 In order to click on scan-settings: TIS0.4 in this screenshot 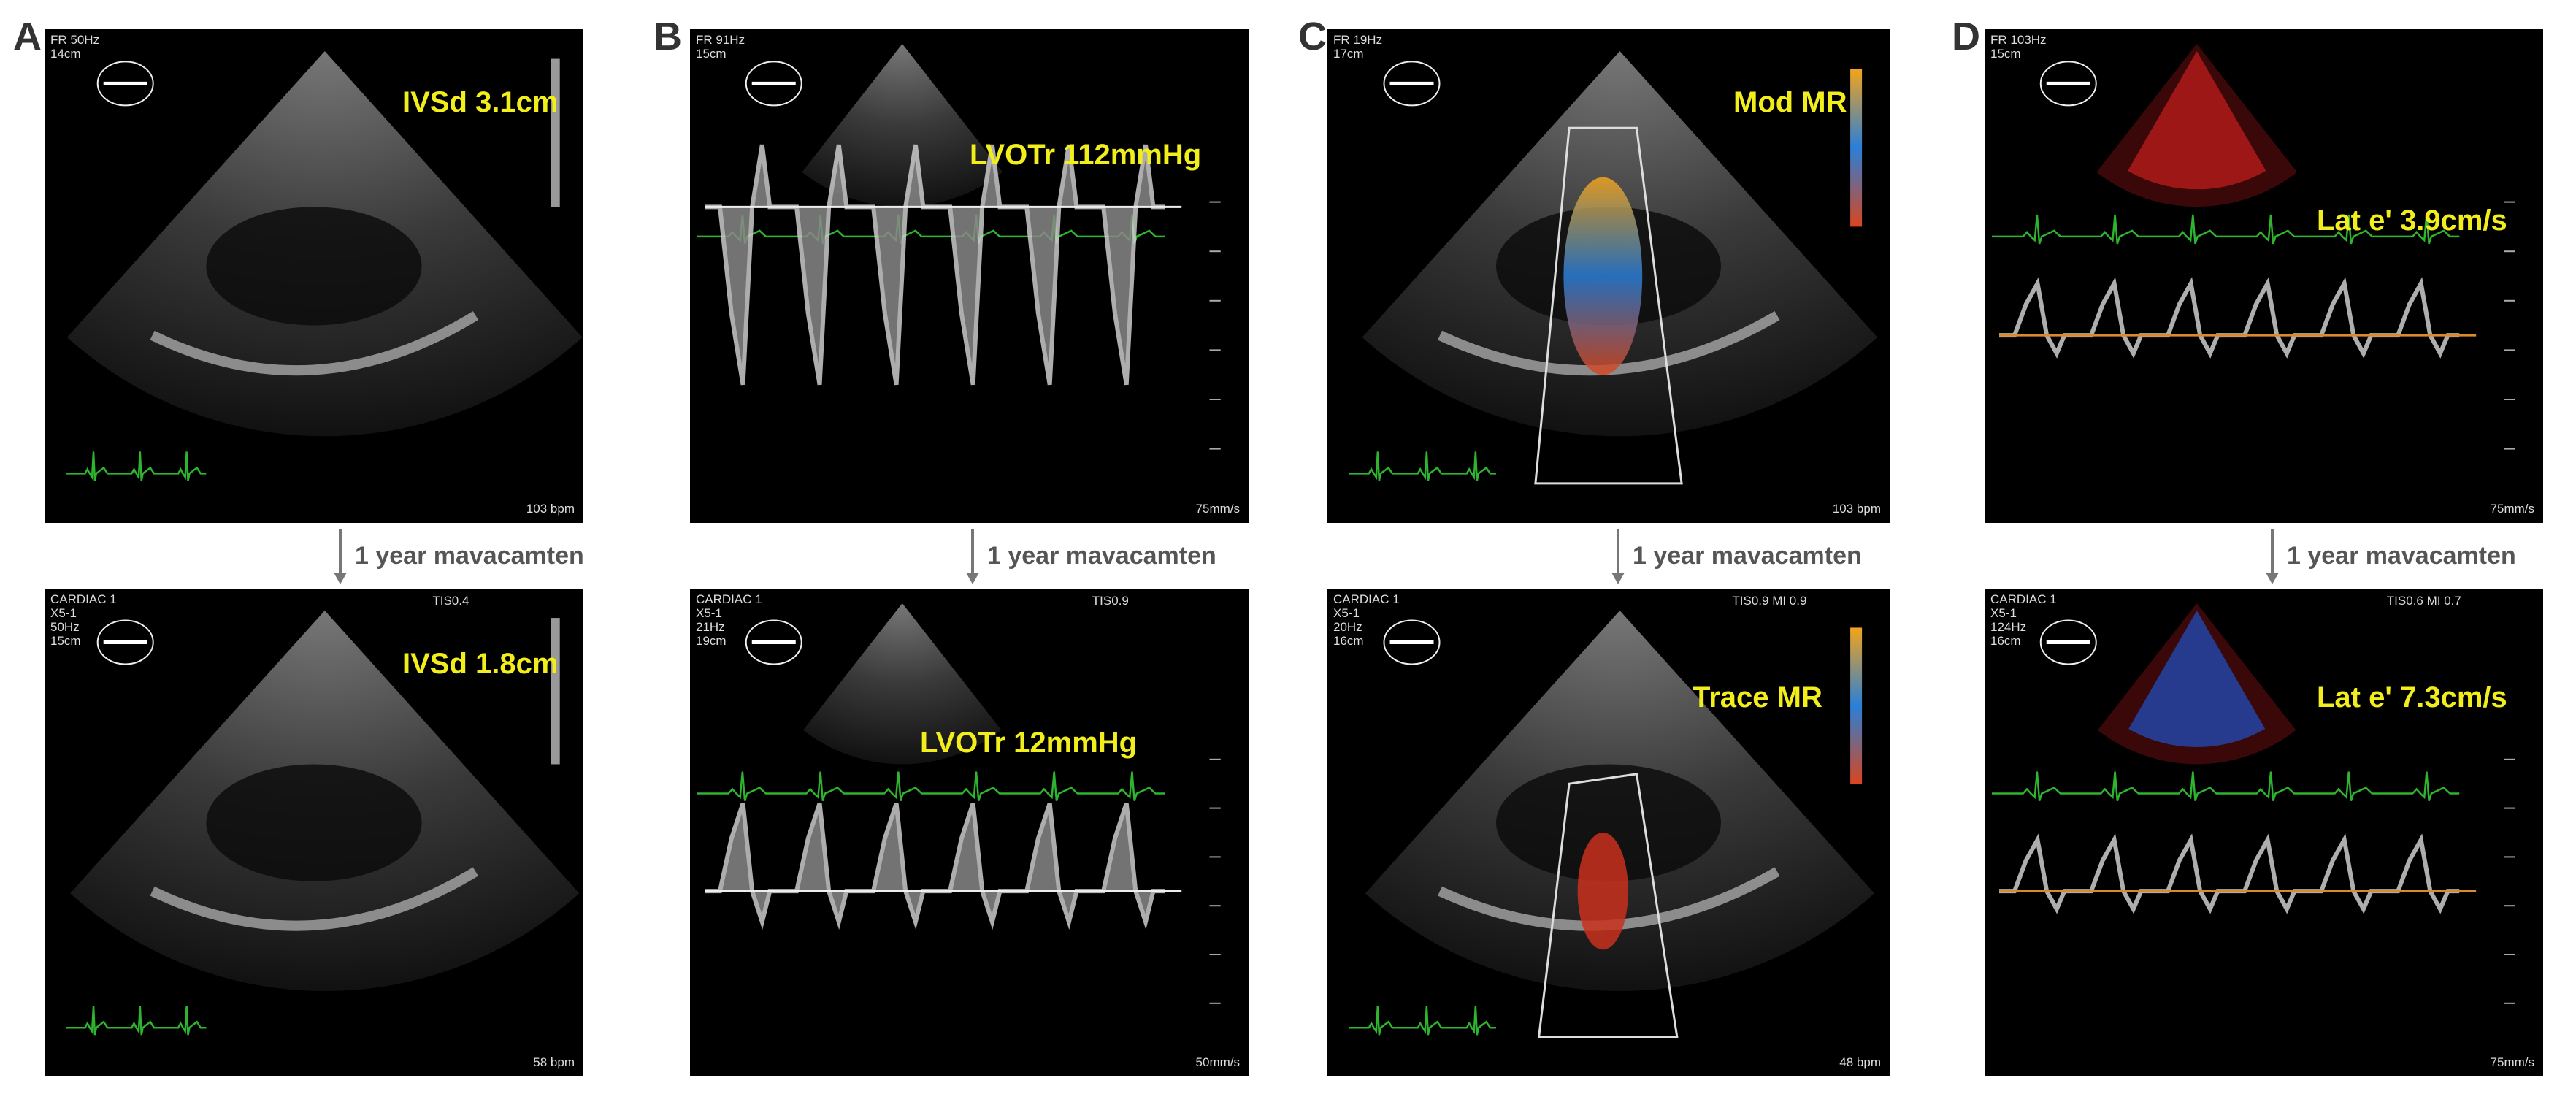, I will do `click(450, 601)`.